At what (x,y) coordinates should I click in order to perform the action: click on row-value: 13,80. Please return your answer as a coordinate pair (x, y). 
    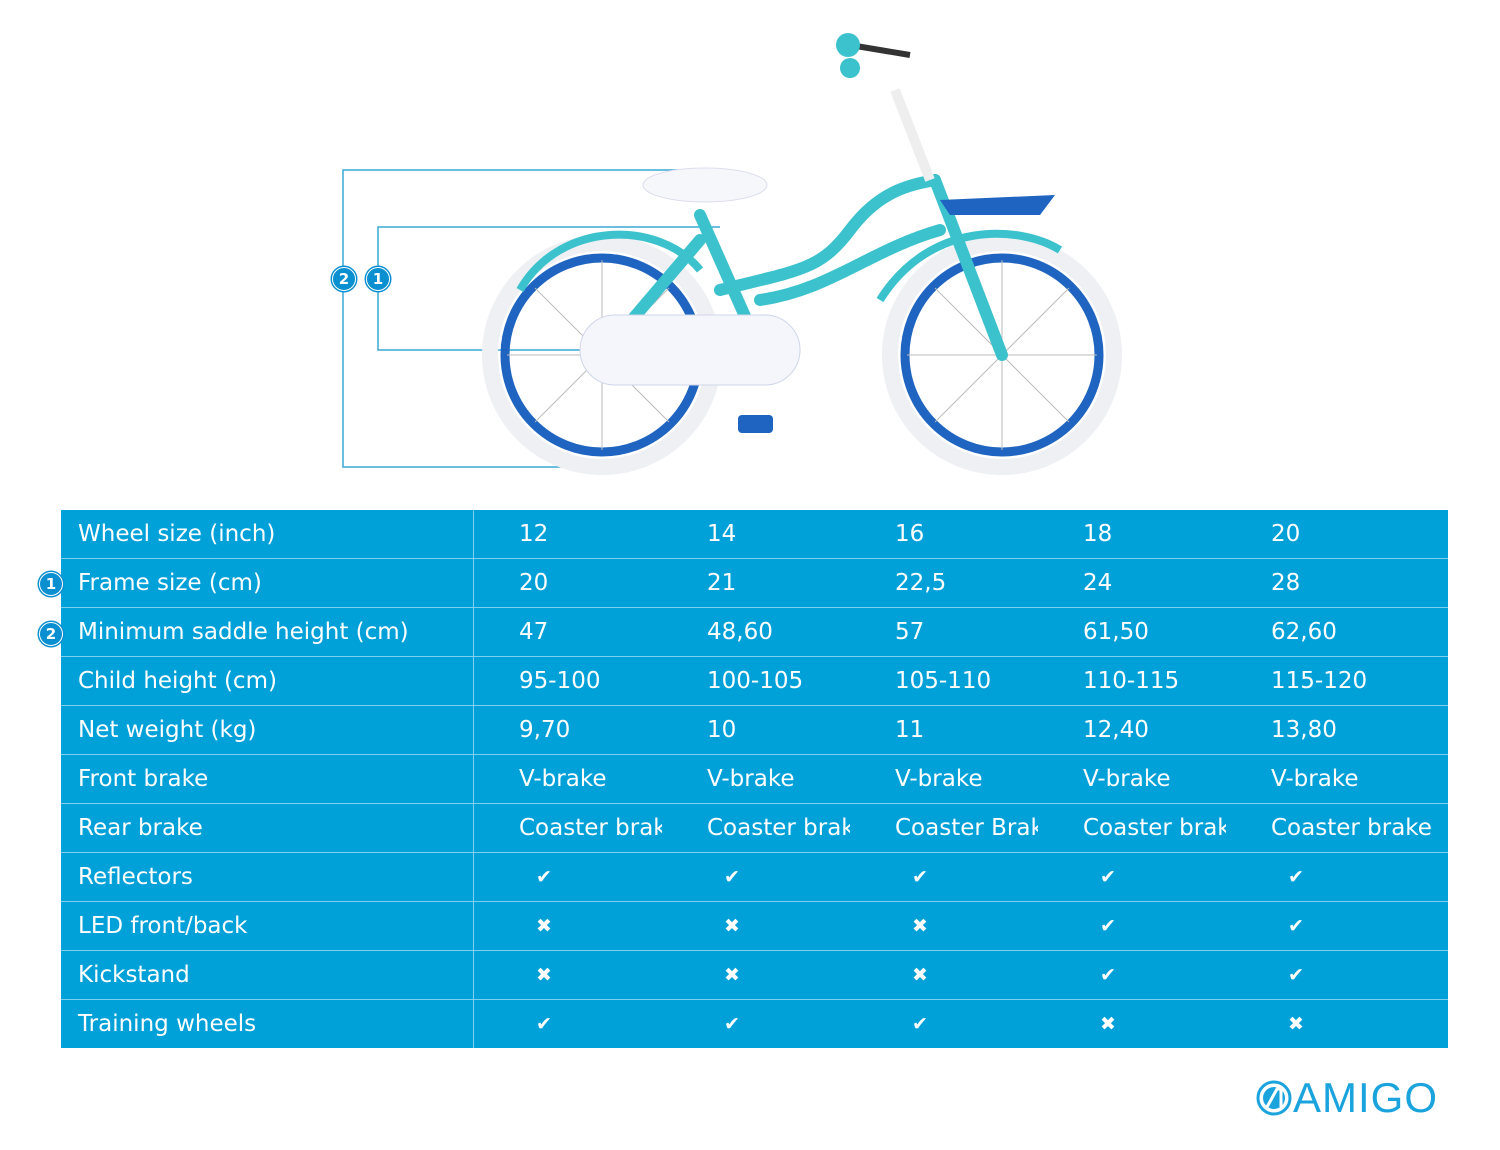
    Looking at the image, I should click on (1304, 730).